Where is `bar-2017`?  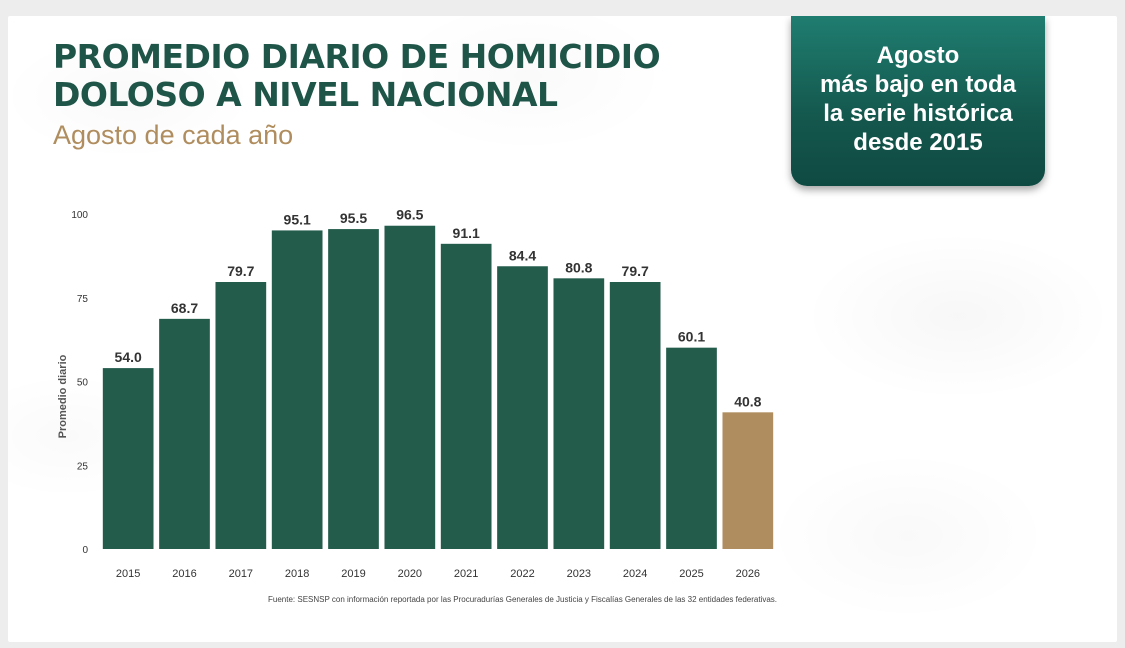 bar-2017 is located at coordinates (241, 415).